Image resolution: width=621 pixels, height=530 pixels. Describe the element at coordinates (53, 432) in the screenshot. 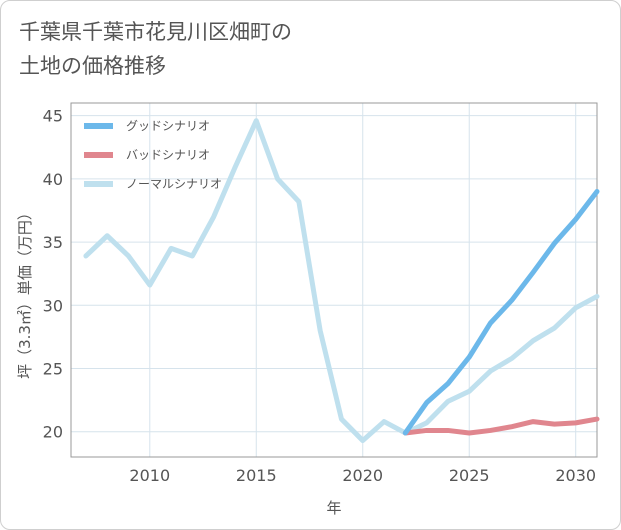

I see `y-tick-label: 20` at that location.